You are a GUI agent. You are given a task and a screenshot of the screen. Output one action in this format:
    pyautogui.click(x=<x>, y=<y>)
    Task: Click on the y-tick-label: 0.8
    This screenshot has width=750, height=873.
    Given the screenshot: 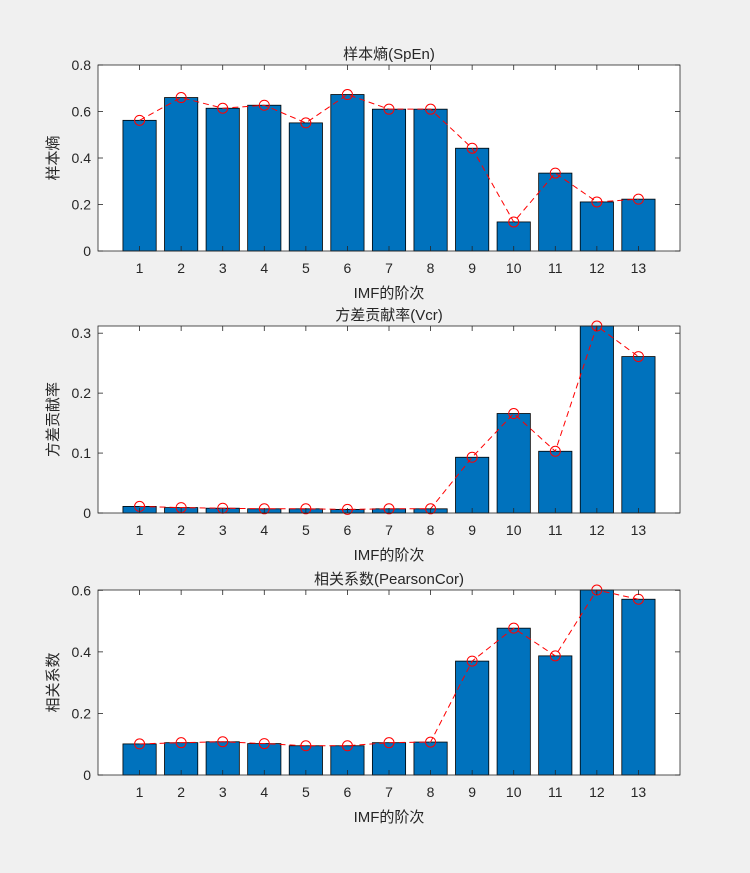 What is the action you would take?
    pyautogui.click(x=82, y=65)
    